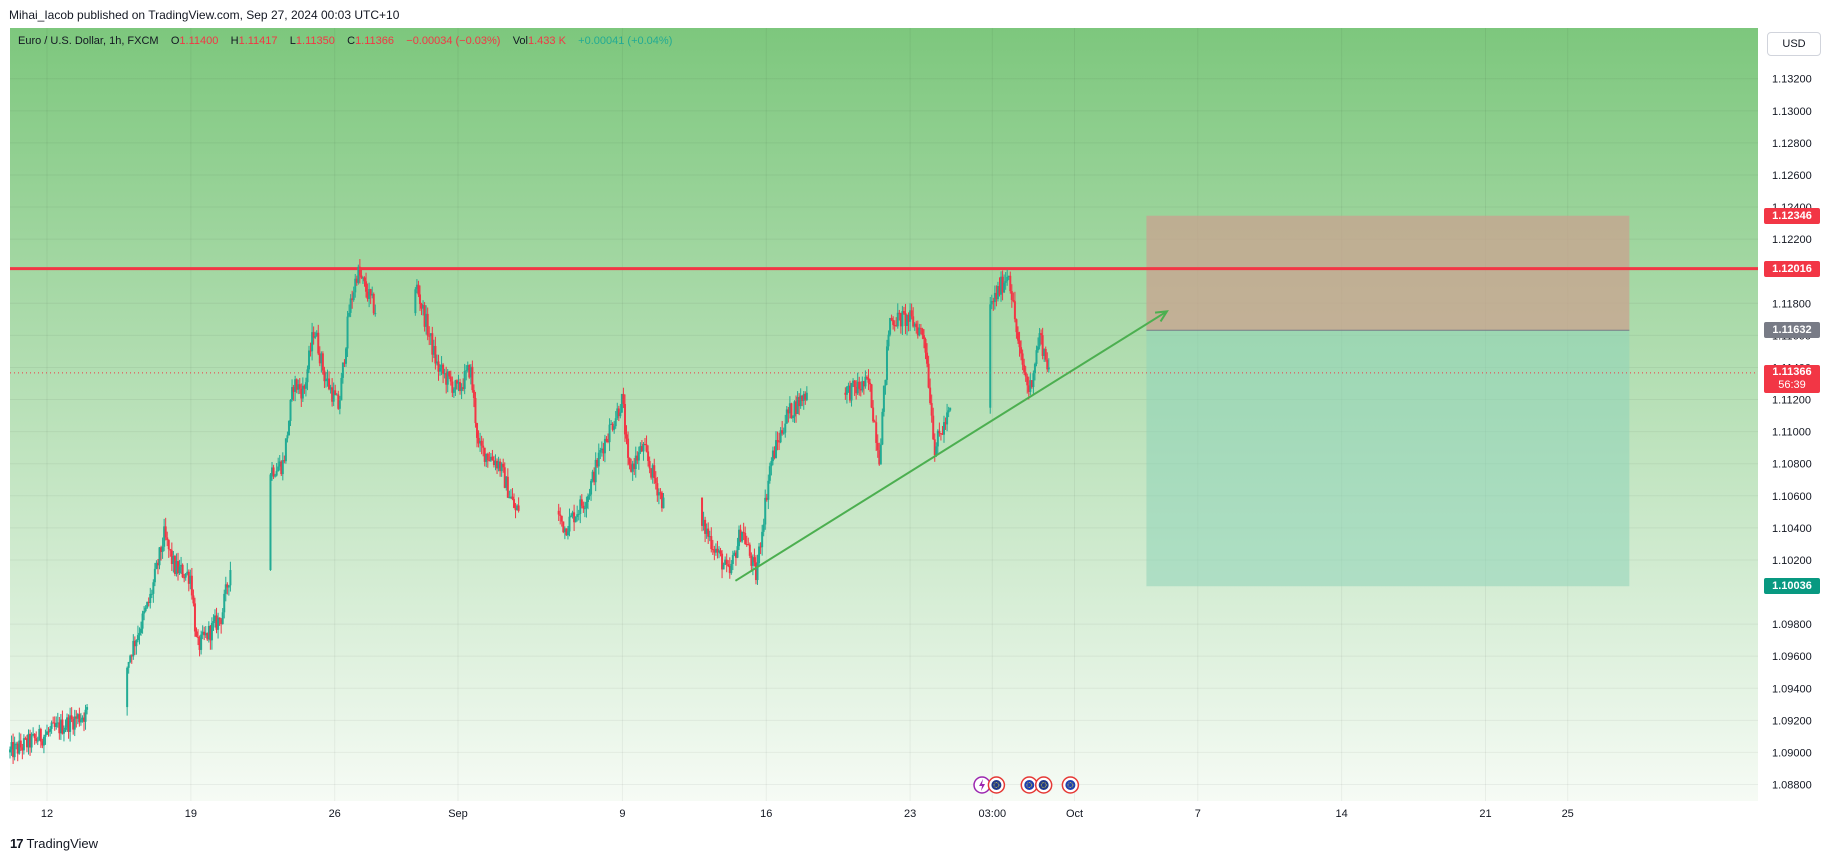 The height and width of the screenshot is (861, 1835). I want to click on time-tick-label: 16, so click(766, 814).